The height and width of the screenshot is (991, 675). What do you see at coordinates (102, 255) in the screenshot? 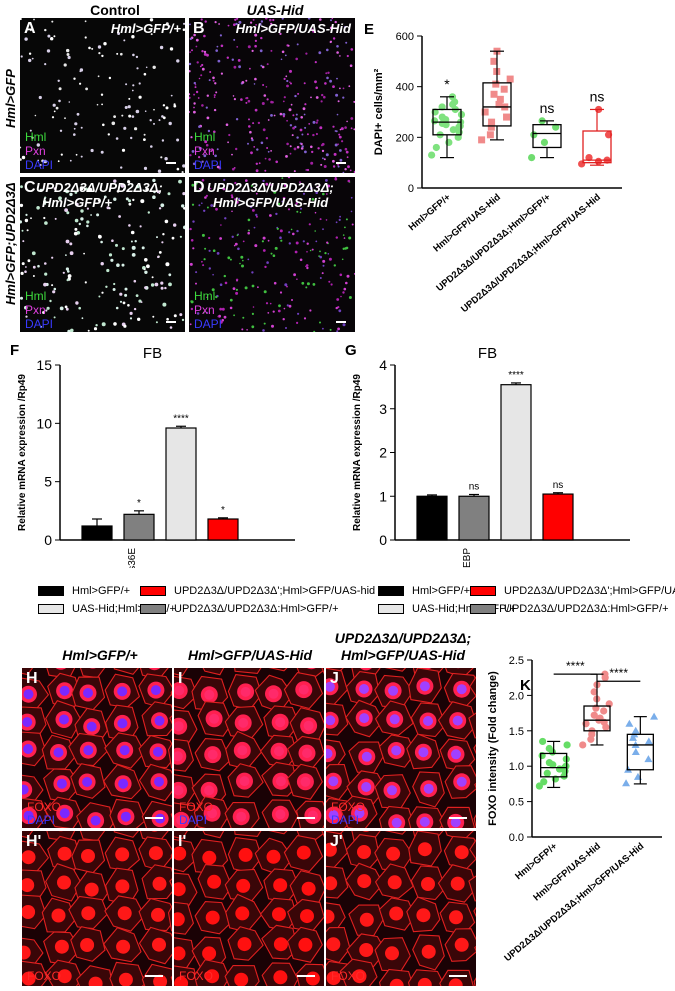
I see `micrograph-texture` at bounding box center [102, 255].